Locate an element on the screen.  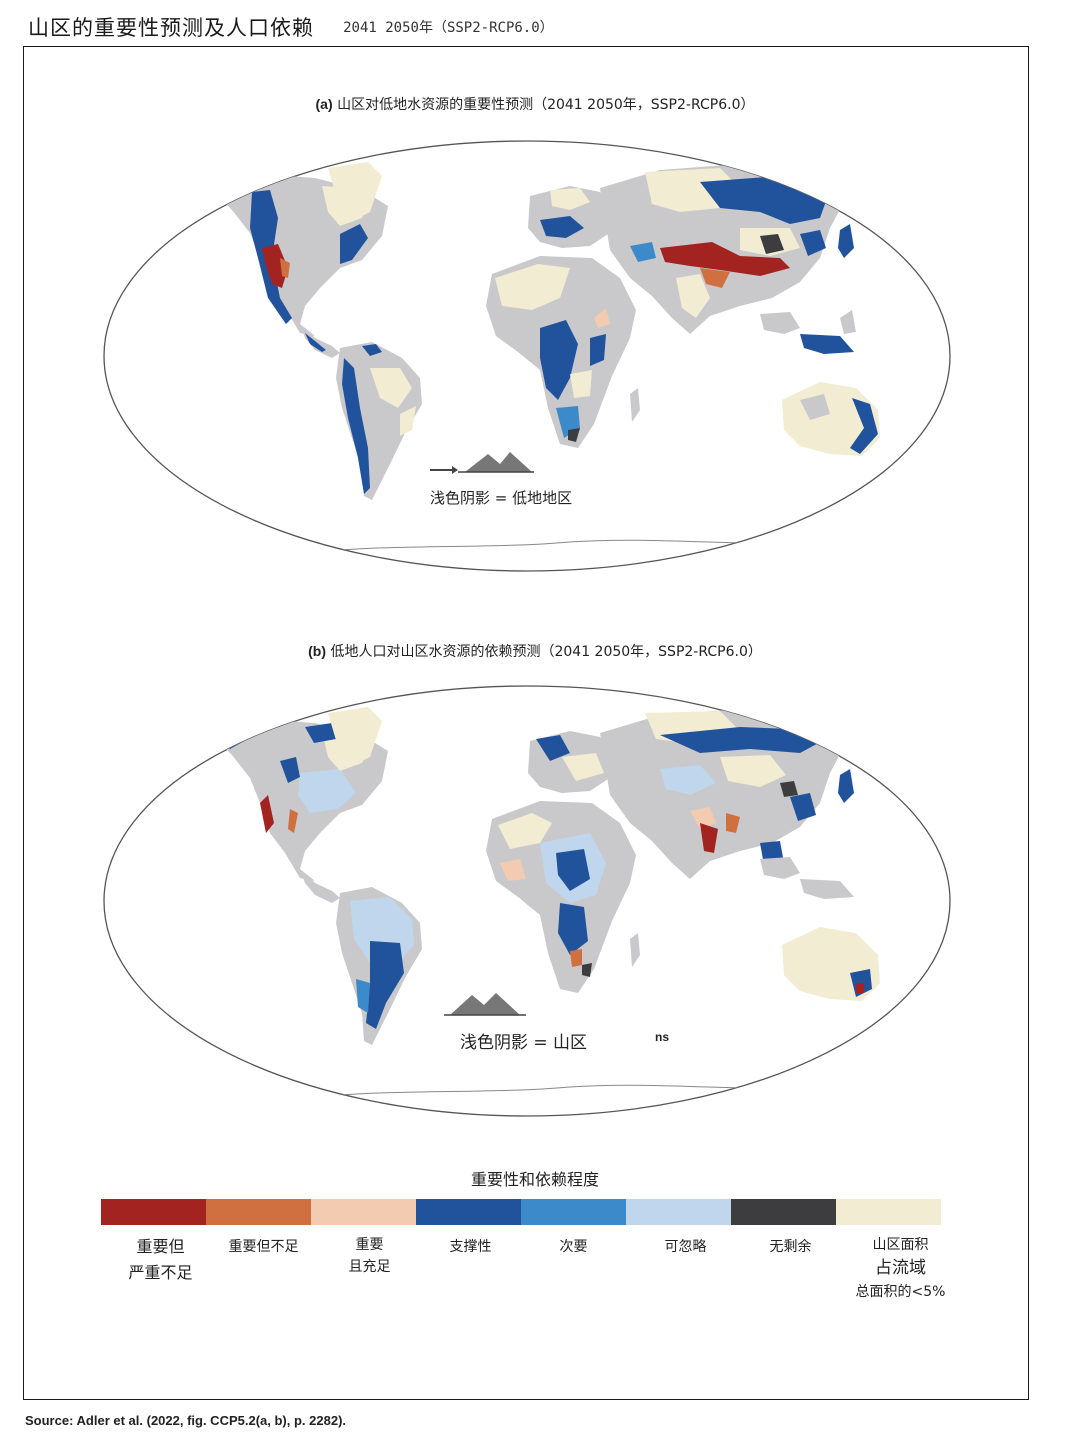
legend-swatch-supportive is located at coordinates (468, 1212).